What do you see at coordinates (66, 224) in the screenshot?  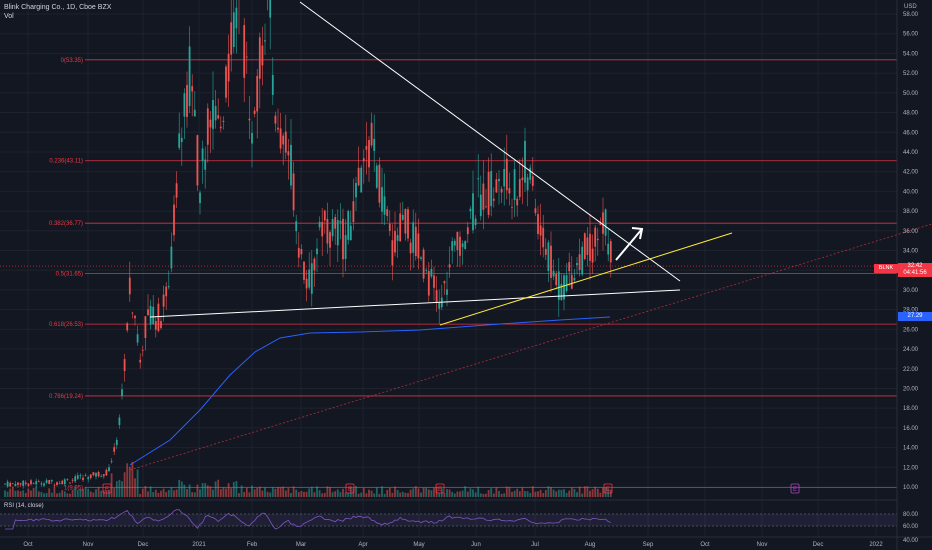 I see `fib-level-label: 0.382(36.77)` at bounding box center [66, 224].